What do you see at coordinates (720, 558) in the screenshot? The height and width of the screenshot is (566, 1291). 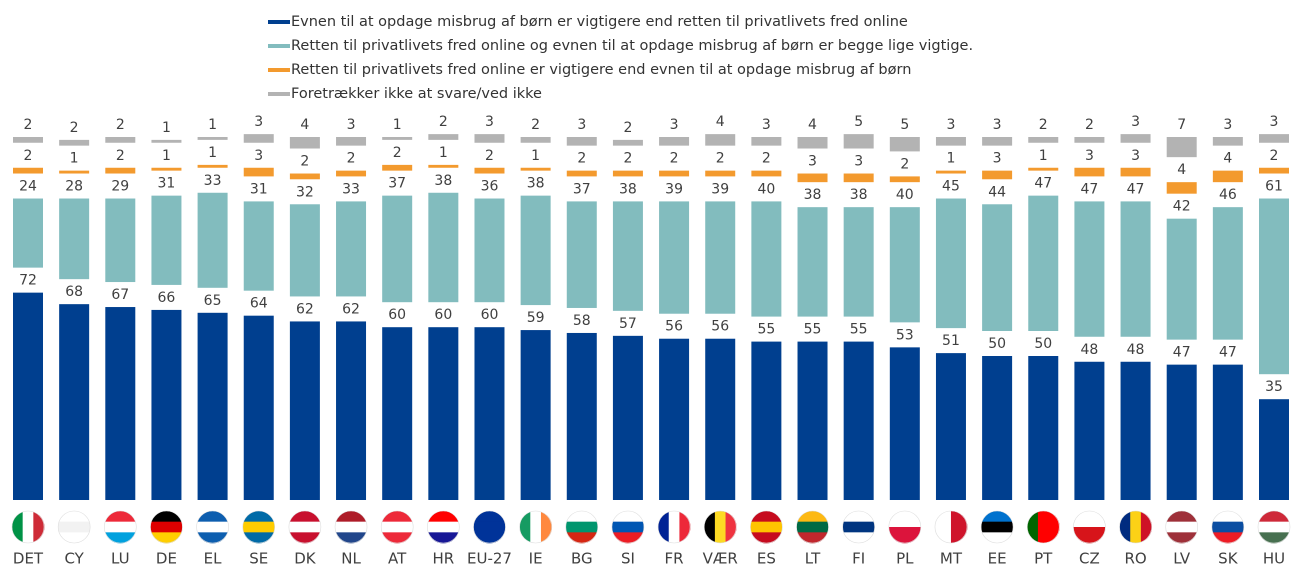 I see `x-tick-label: VÆR` at bounding box center [720, 558].